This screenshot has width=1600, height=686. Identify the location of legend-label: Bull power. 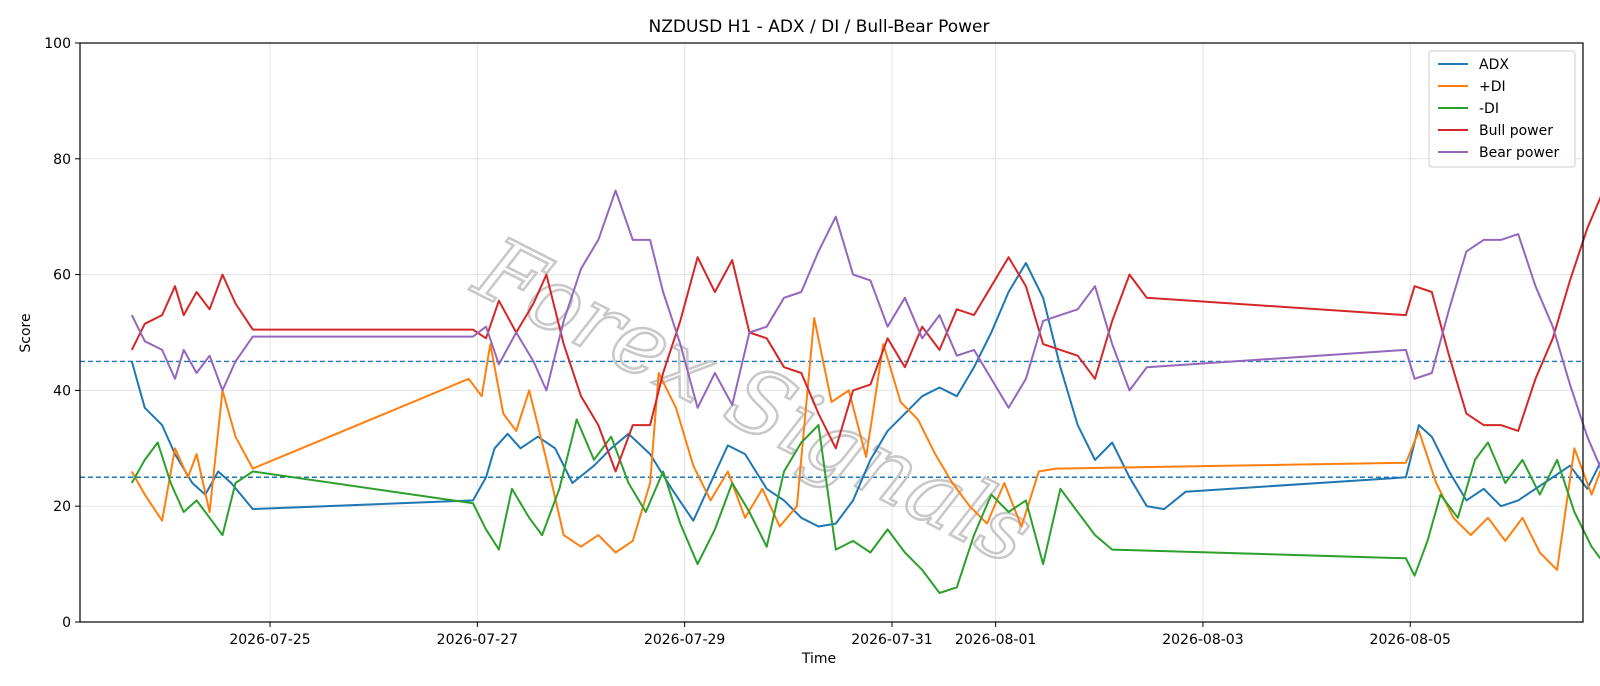
(1516, 131).